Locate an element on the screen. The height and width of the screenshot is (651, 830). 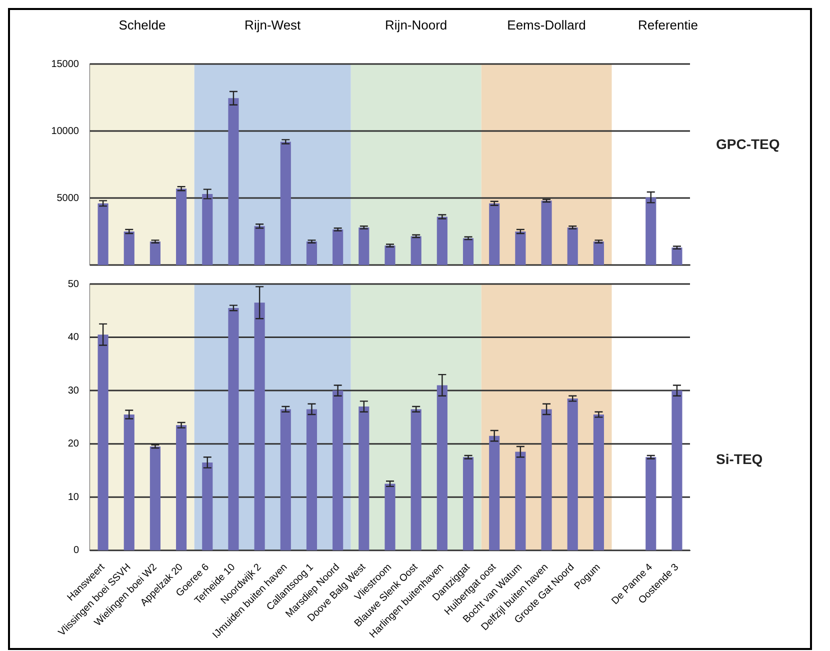
y-tick-label: 40 is located at coordinates (74, 338).